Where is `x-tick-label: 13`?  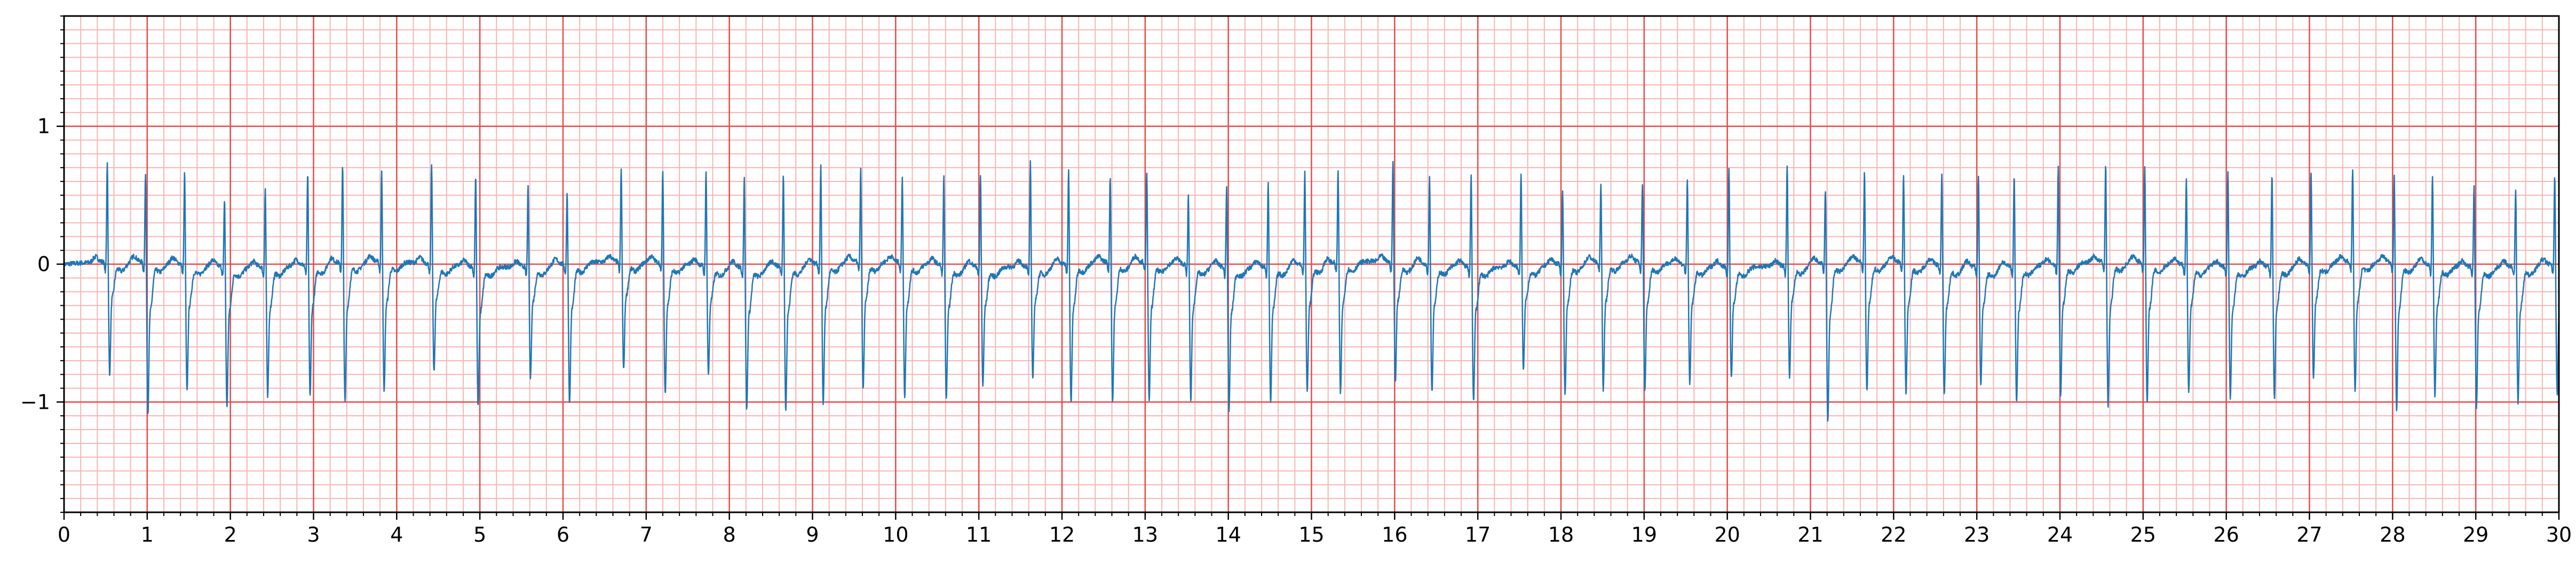
x-tick-label: 13 is located at coordinates (1145, 534).